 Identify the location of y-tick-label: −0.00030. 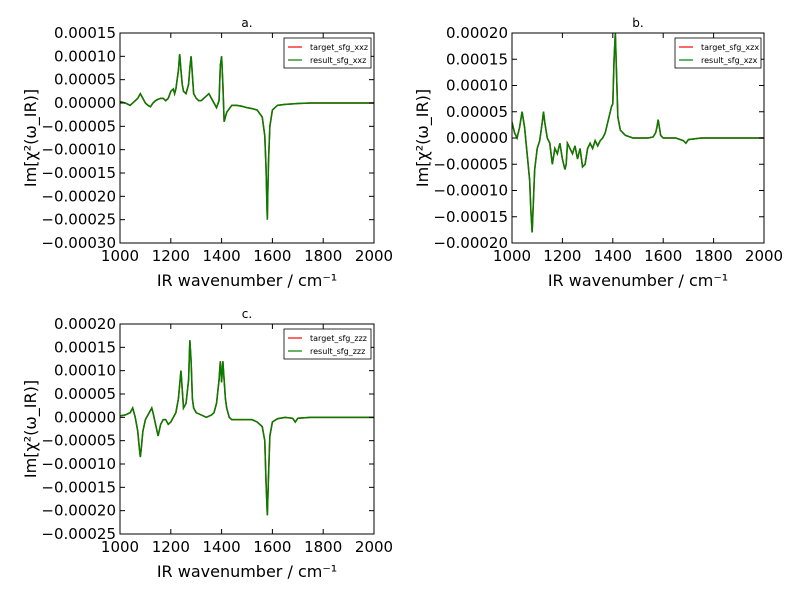
(78, 243).